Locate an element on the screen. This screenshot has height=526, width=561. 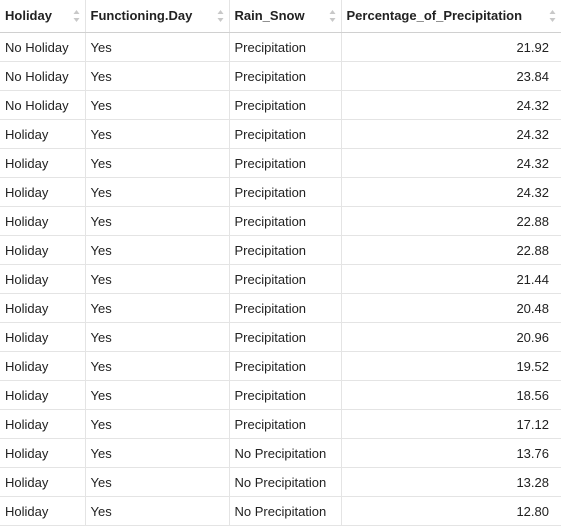
column-header-functioning-day: Functioning.Day is located at coordinates (157, 16).